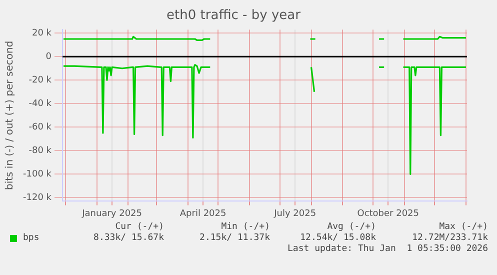 The width and height of the screenshot is (497, 275). Describe the element at coordinates (351, 227) in the screenshot. I see `text: Avg (-/+)` at that location.